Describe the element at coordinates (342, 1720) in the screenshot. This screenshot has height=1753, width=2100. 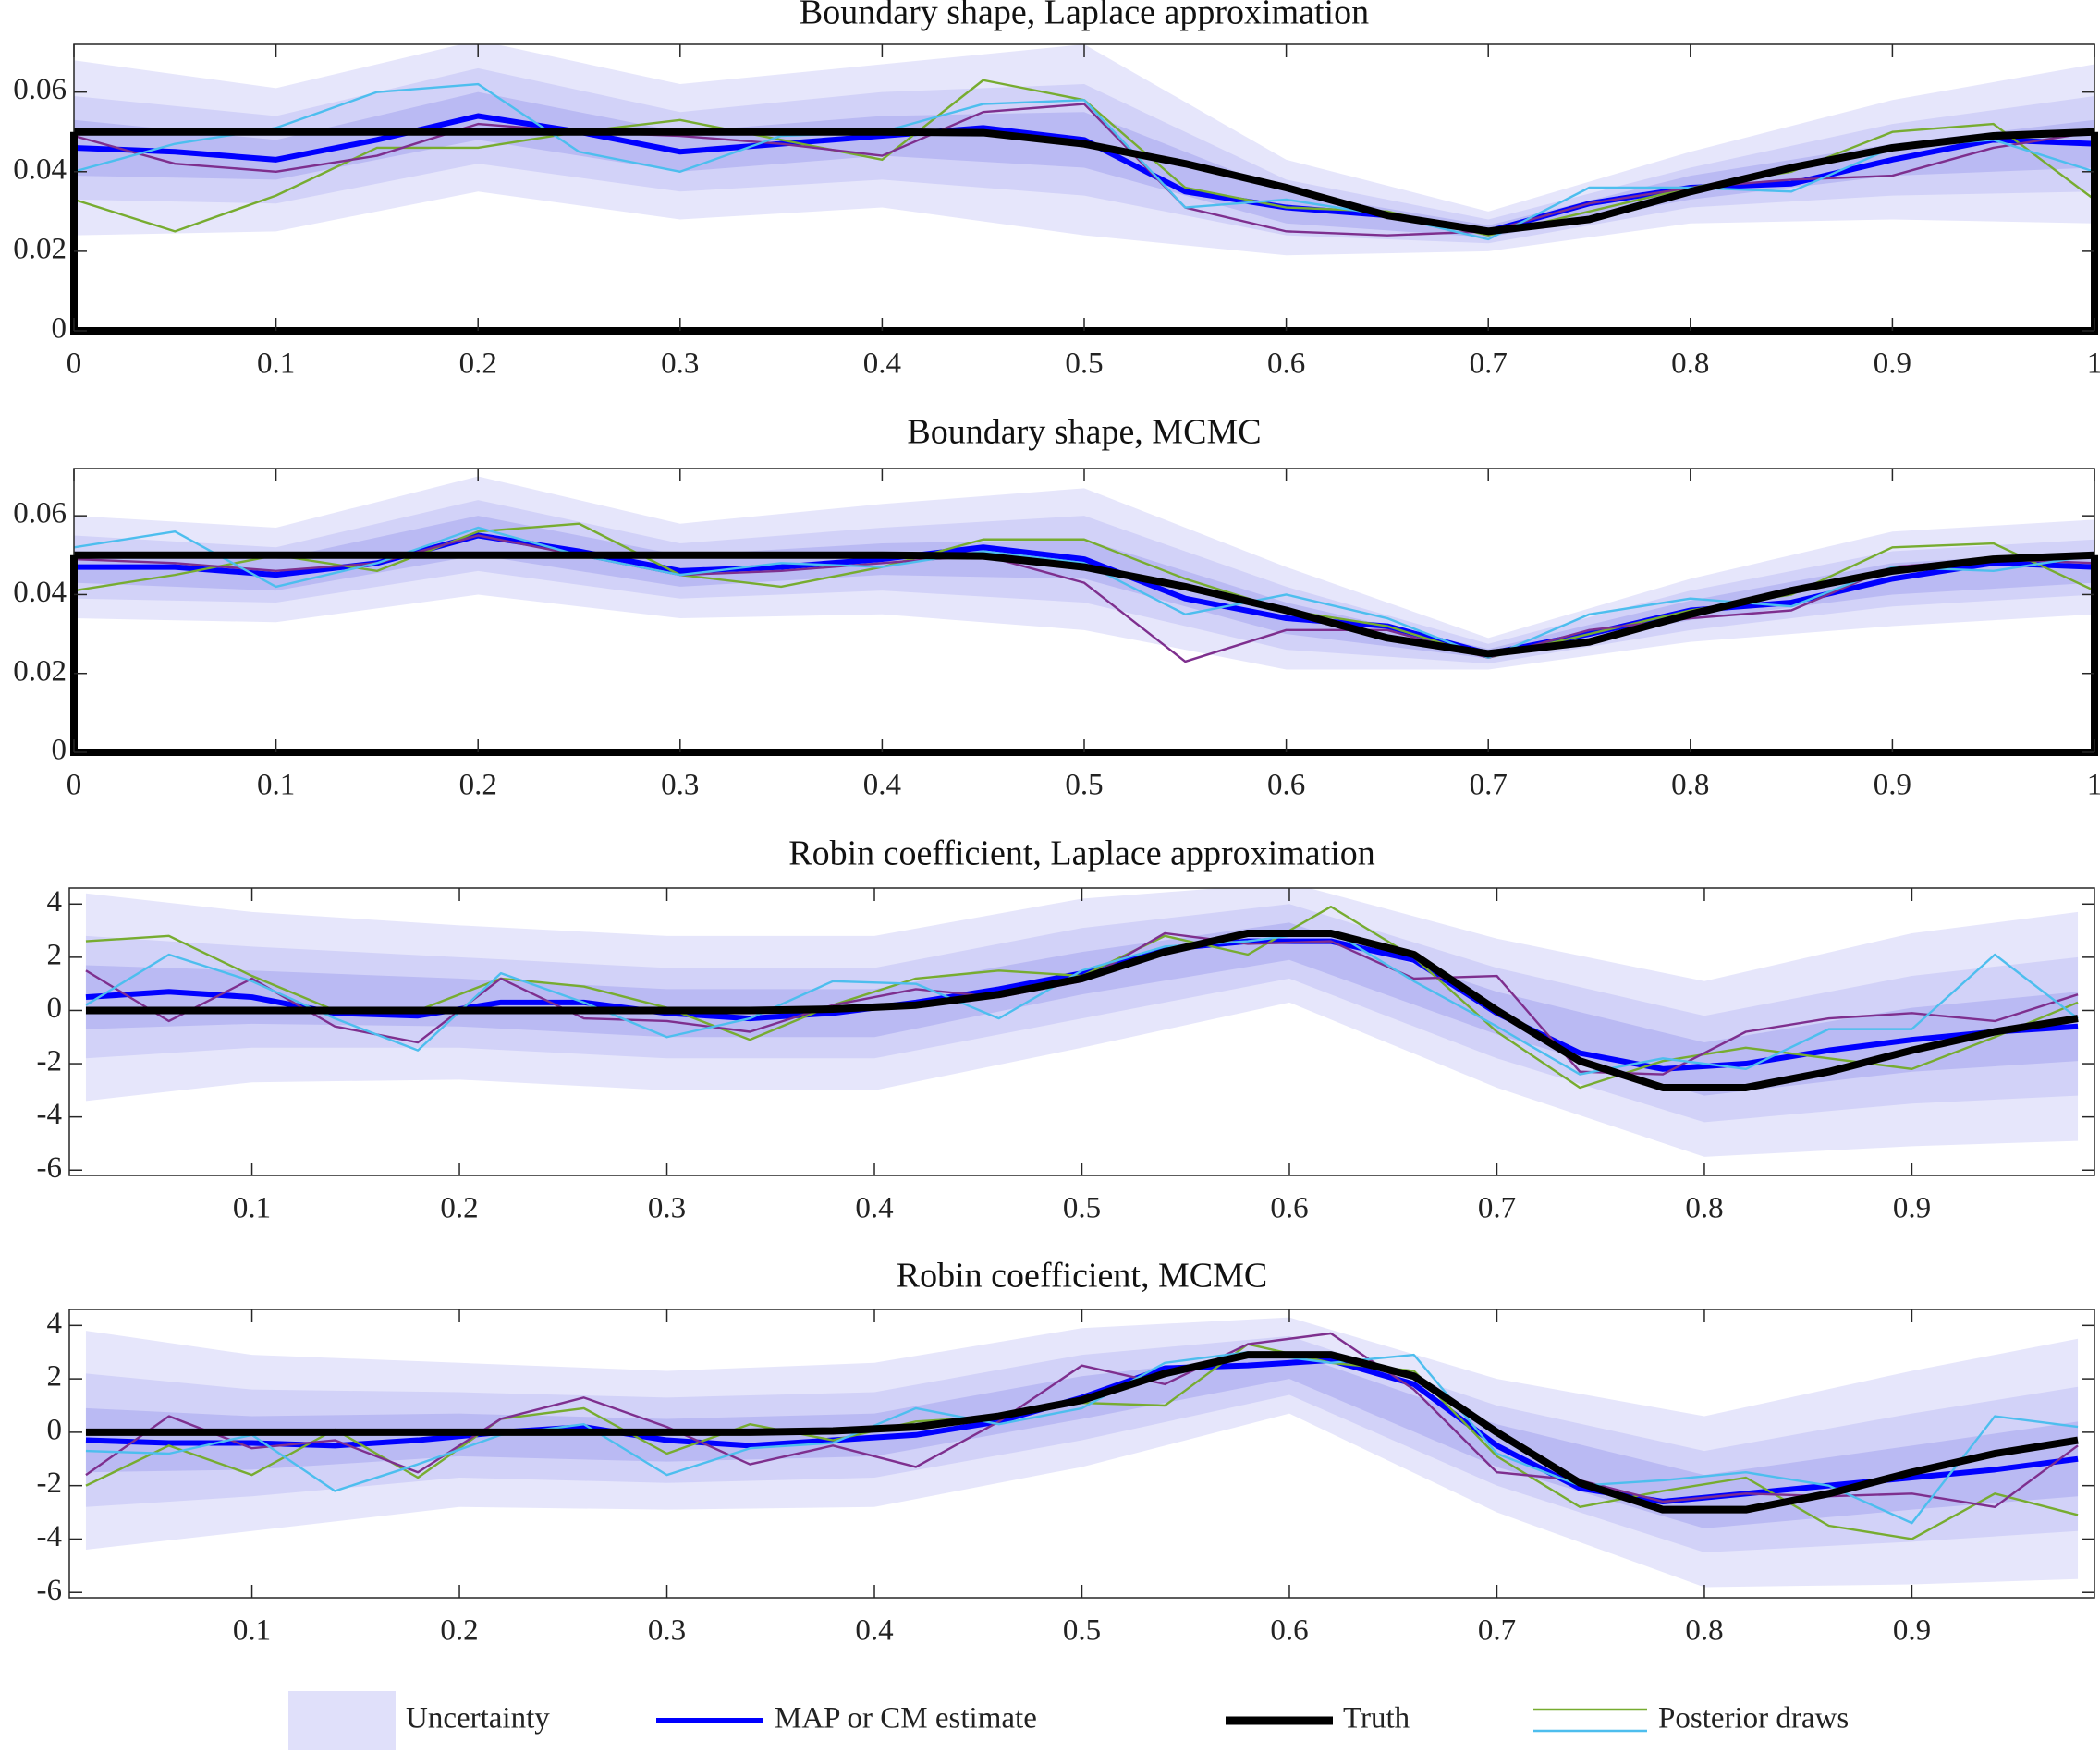
I see `legend-swatch` at that location.